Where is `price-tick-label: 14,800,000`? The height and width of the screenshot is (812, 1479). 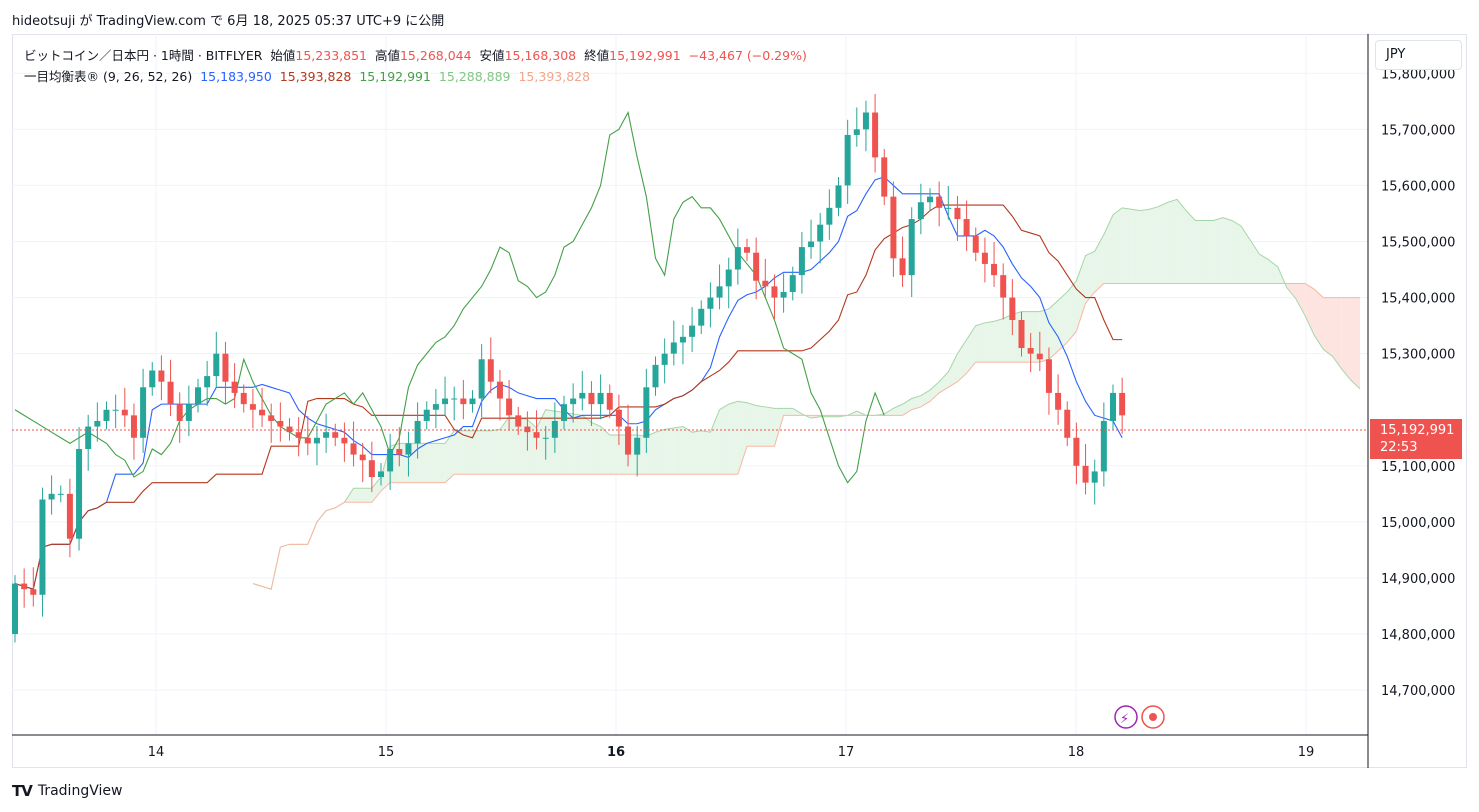
price-tick-label: 14,800,000 is located at coordinates (1418, 635).